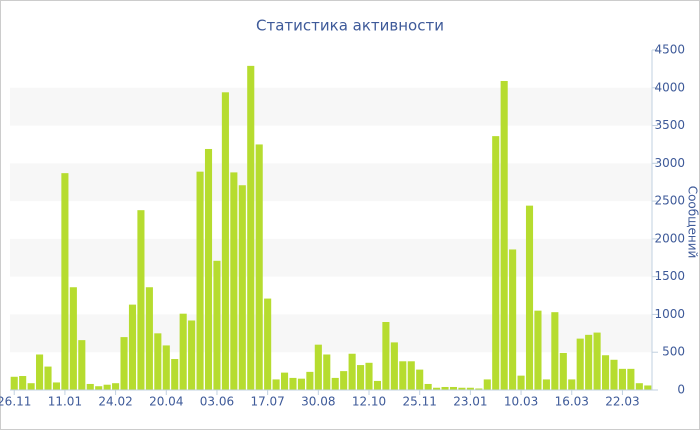 The image size is (700, 430). Describe the element at coordinates (681, 390) in the screenshot. I see `y-tick-label: 0` at that location.